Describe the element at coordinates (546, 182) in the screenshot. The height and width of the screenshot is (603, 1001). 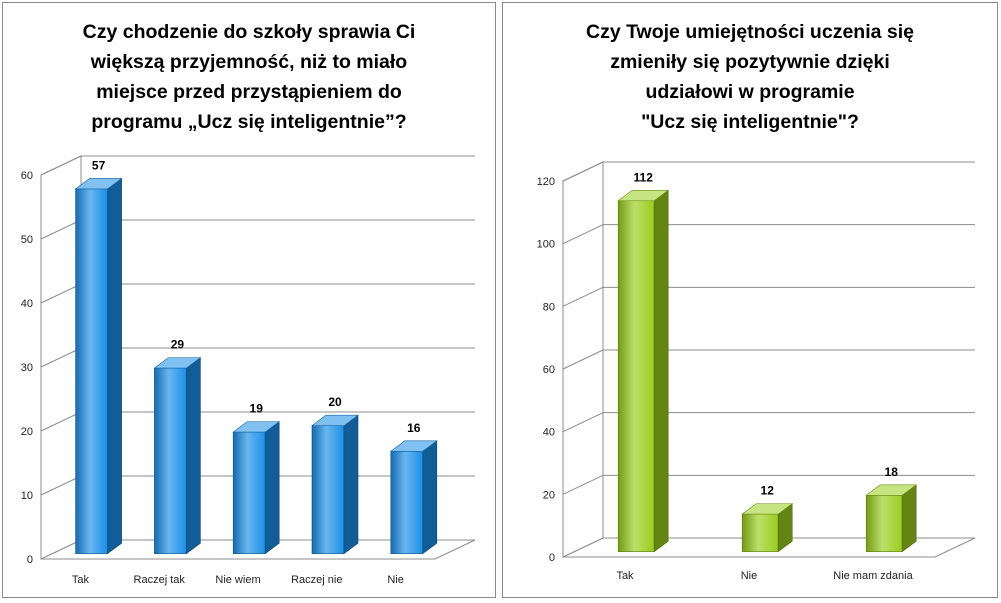
I see `y-tick-label: 120` at that location.